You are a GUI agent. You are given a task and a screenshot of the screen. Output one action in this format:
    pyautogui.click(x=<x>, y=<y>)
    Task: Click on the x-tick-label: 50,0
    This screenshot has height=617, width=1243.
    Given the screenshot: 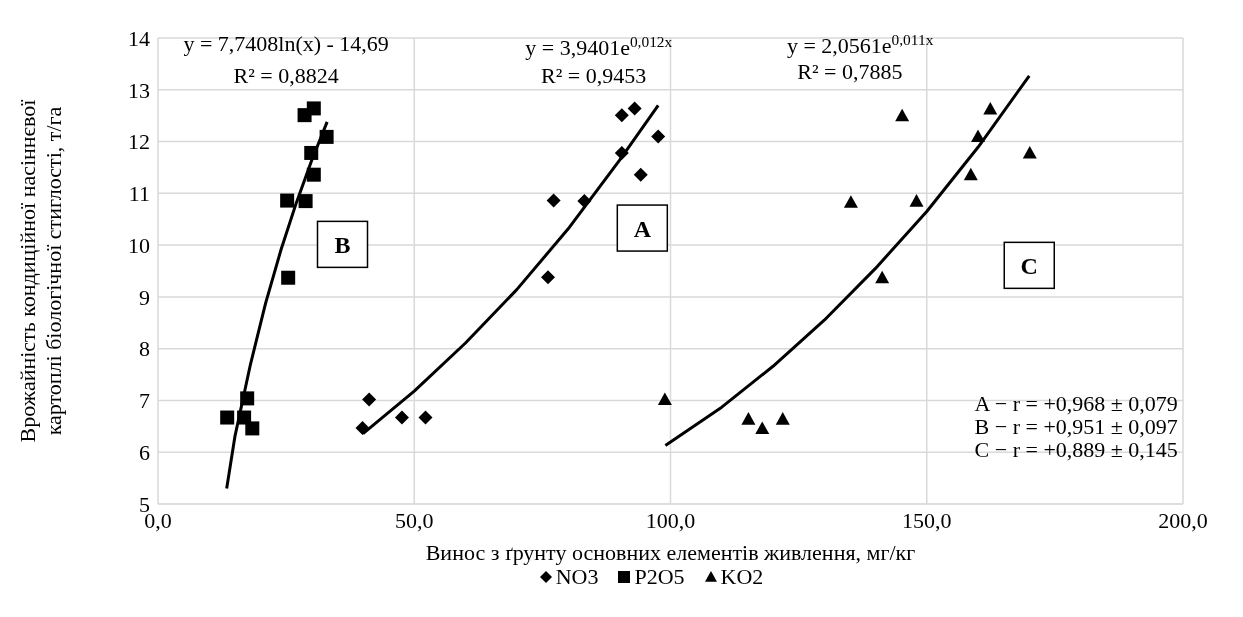 What is the action you would take?
    pyautogui.click(x=414, y=520)
    